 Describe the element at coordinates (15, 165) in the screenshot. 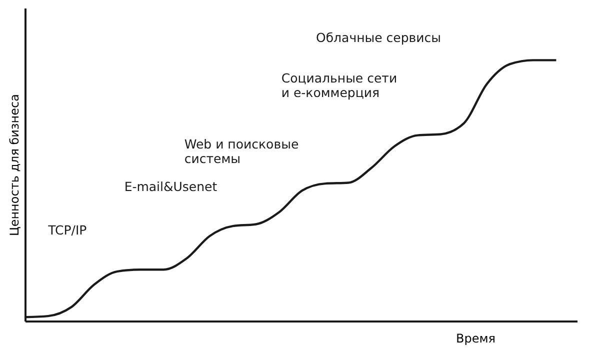

I see `y-axis-title: Ценность для бизнеса` at that location.